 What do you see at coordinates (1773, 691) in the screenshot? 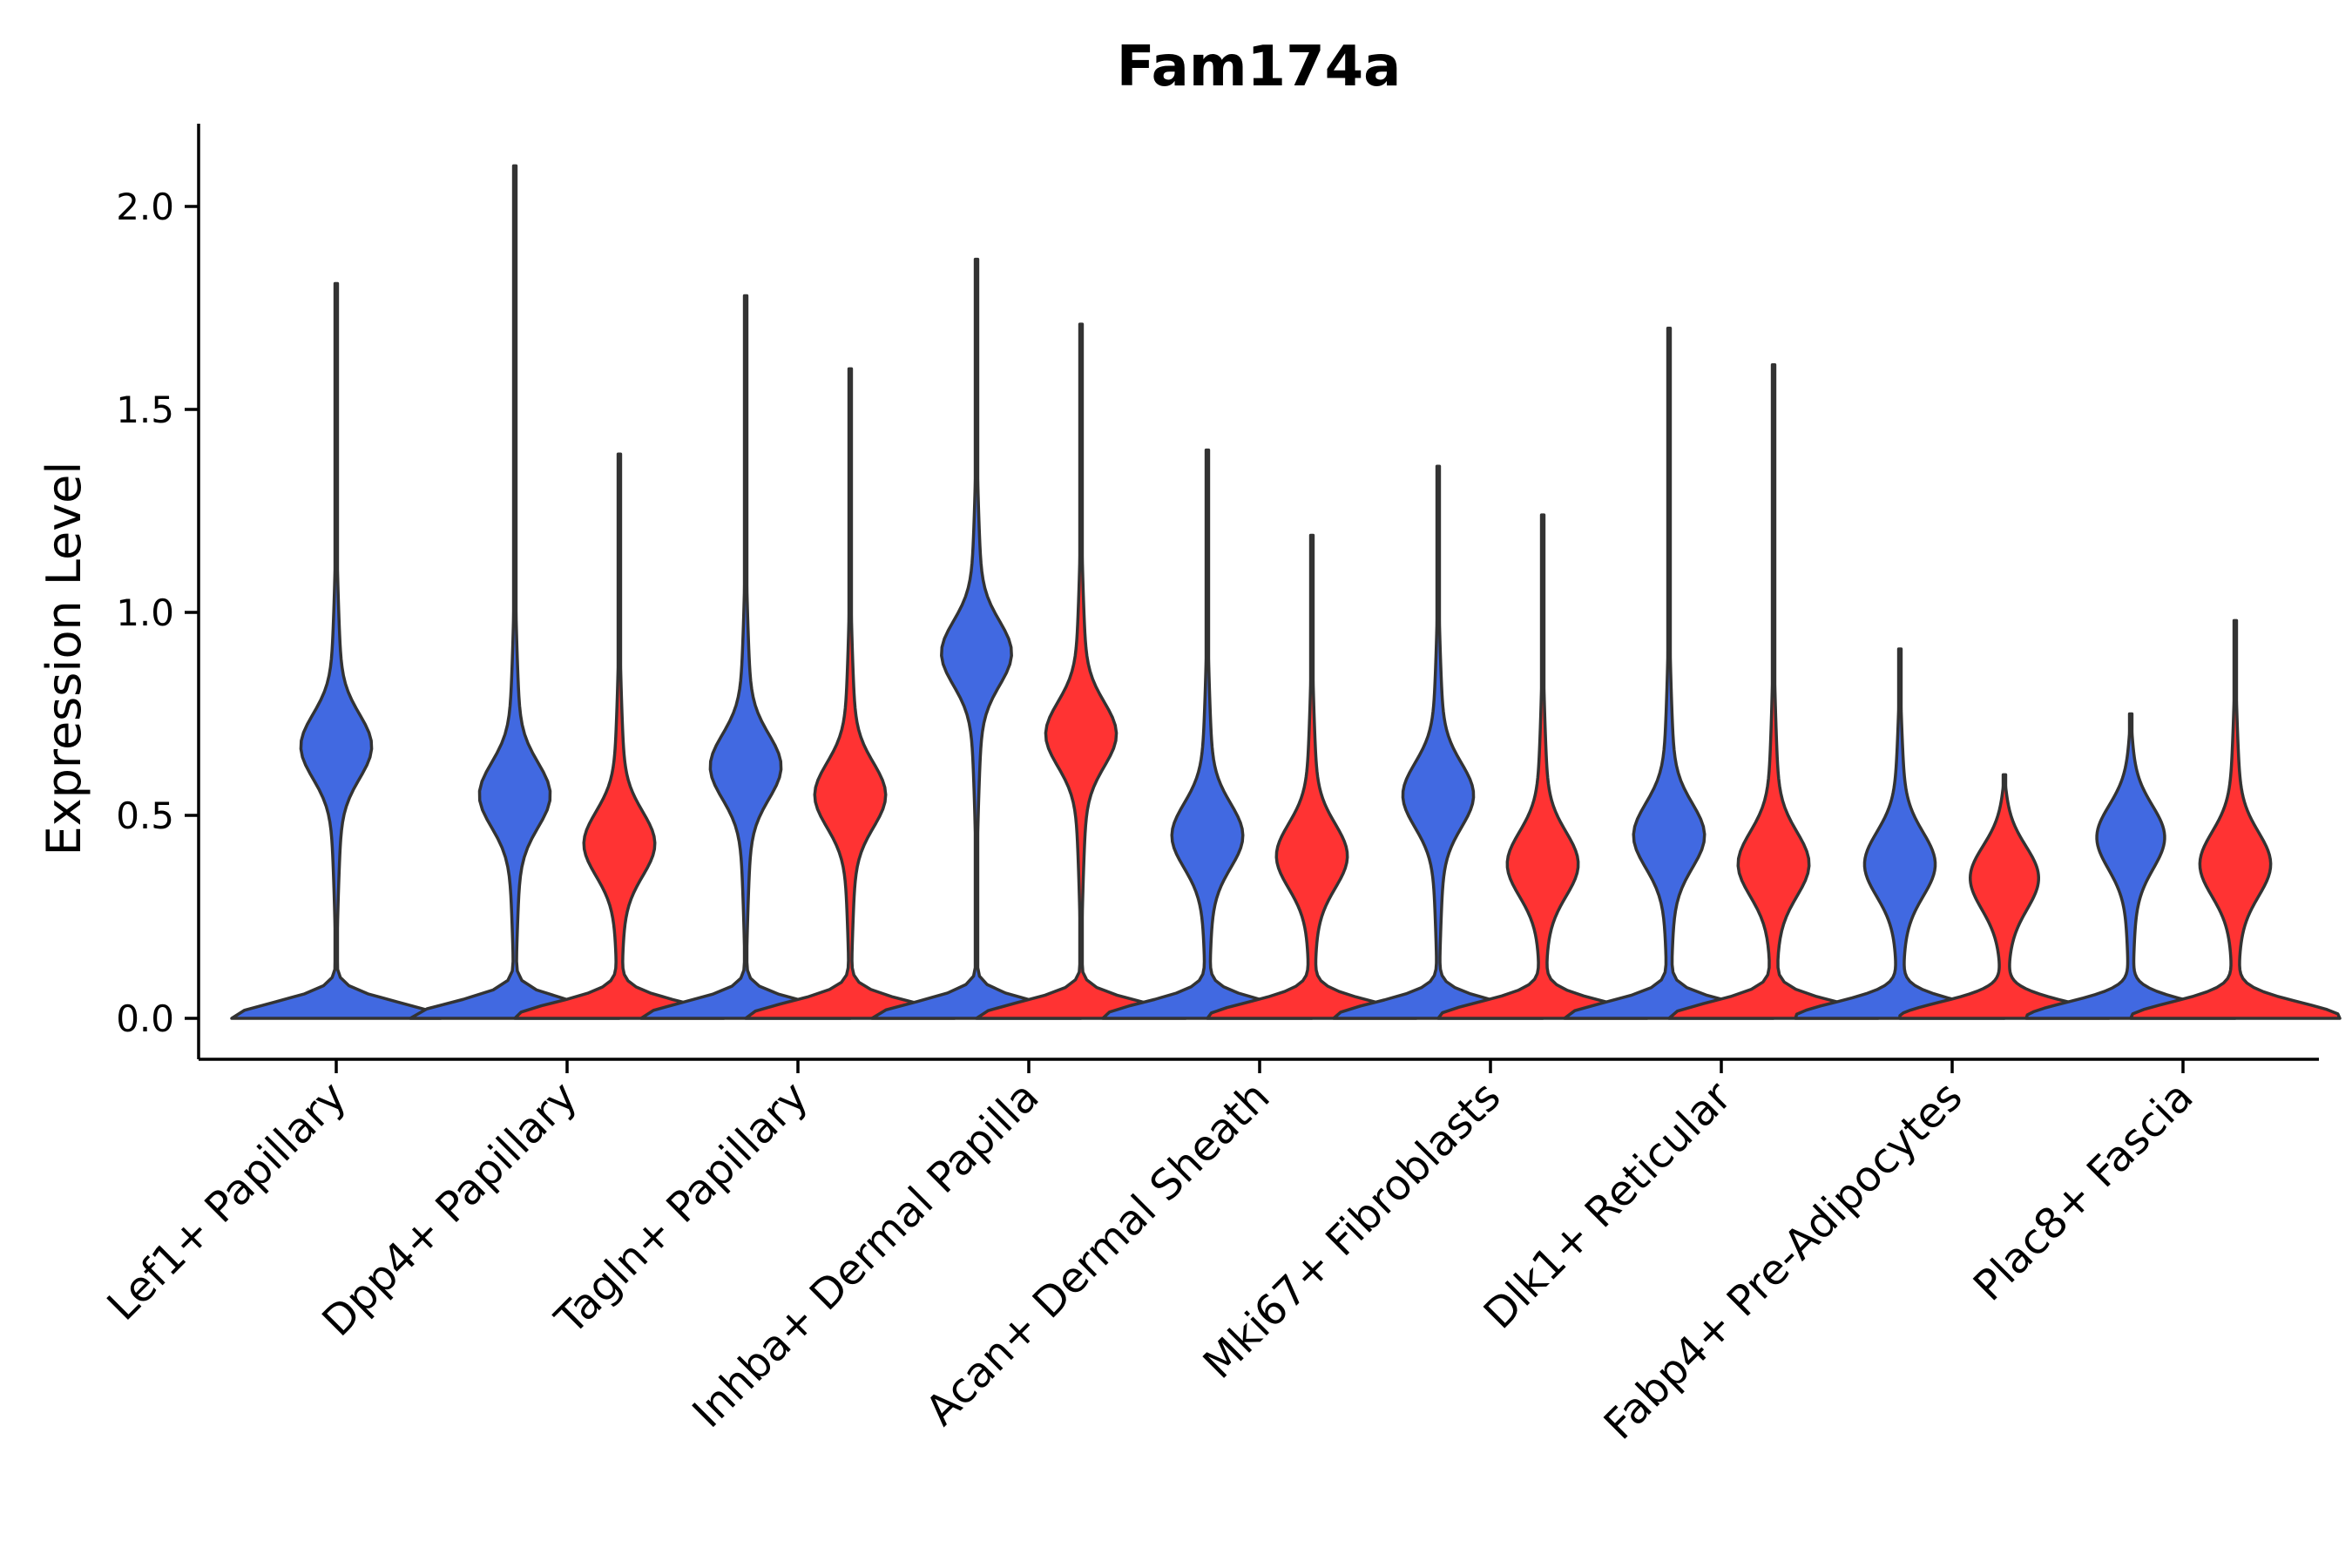
I see `violin-red-dlk1-reticular` at bounding box center [1773, 691].